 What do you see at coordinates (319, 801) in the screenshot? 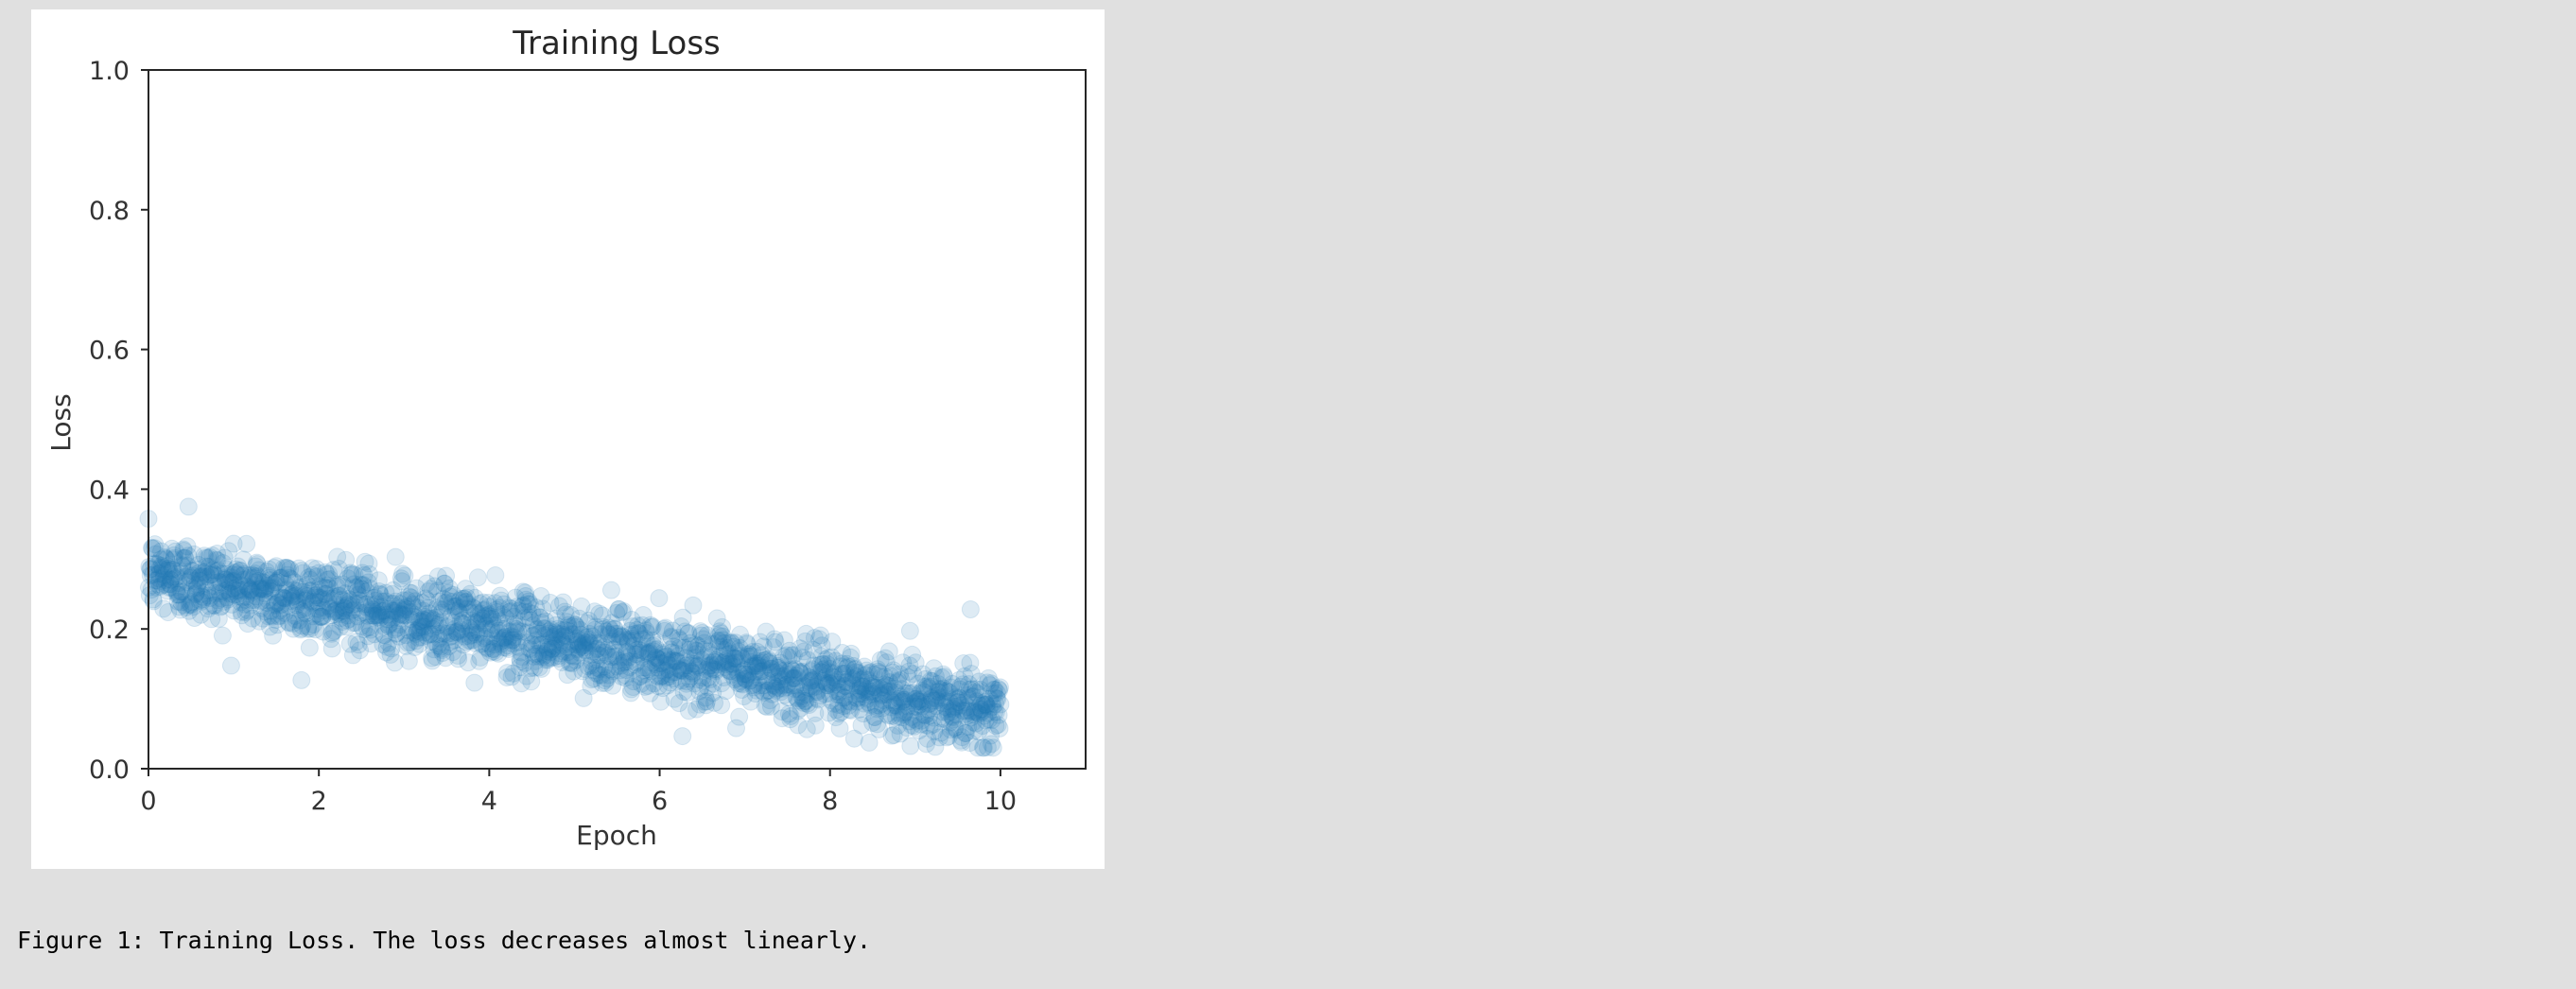
I see `x-tick-label: 2` at bounding box center [319, 801].